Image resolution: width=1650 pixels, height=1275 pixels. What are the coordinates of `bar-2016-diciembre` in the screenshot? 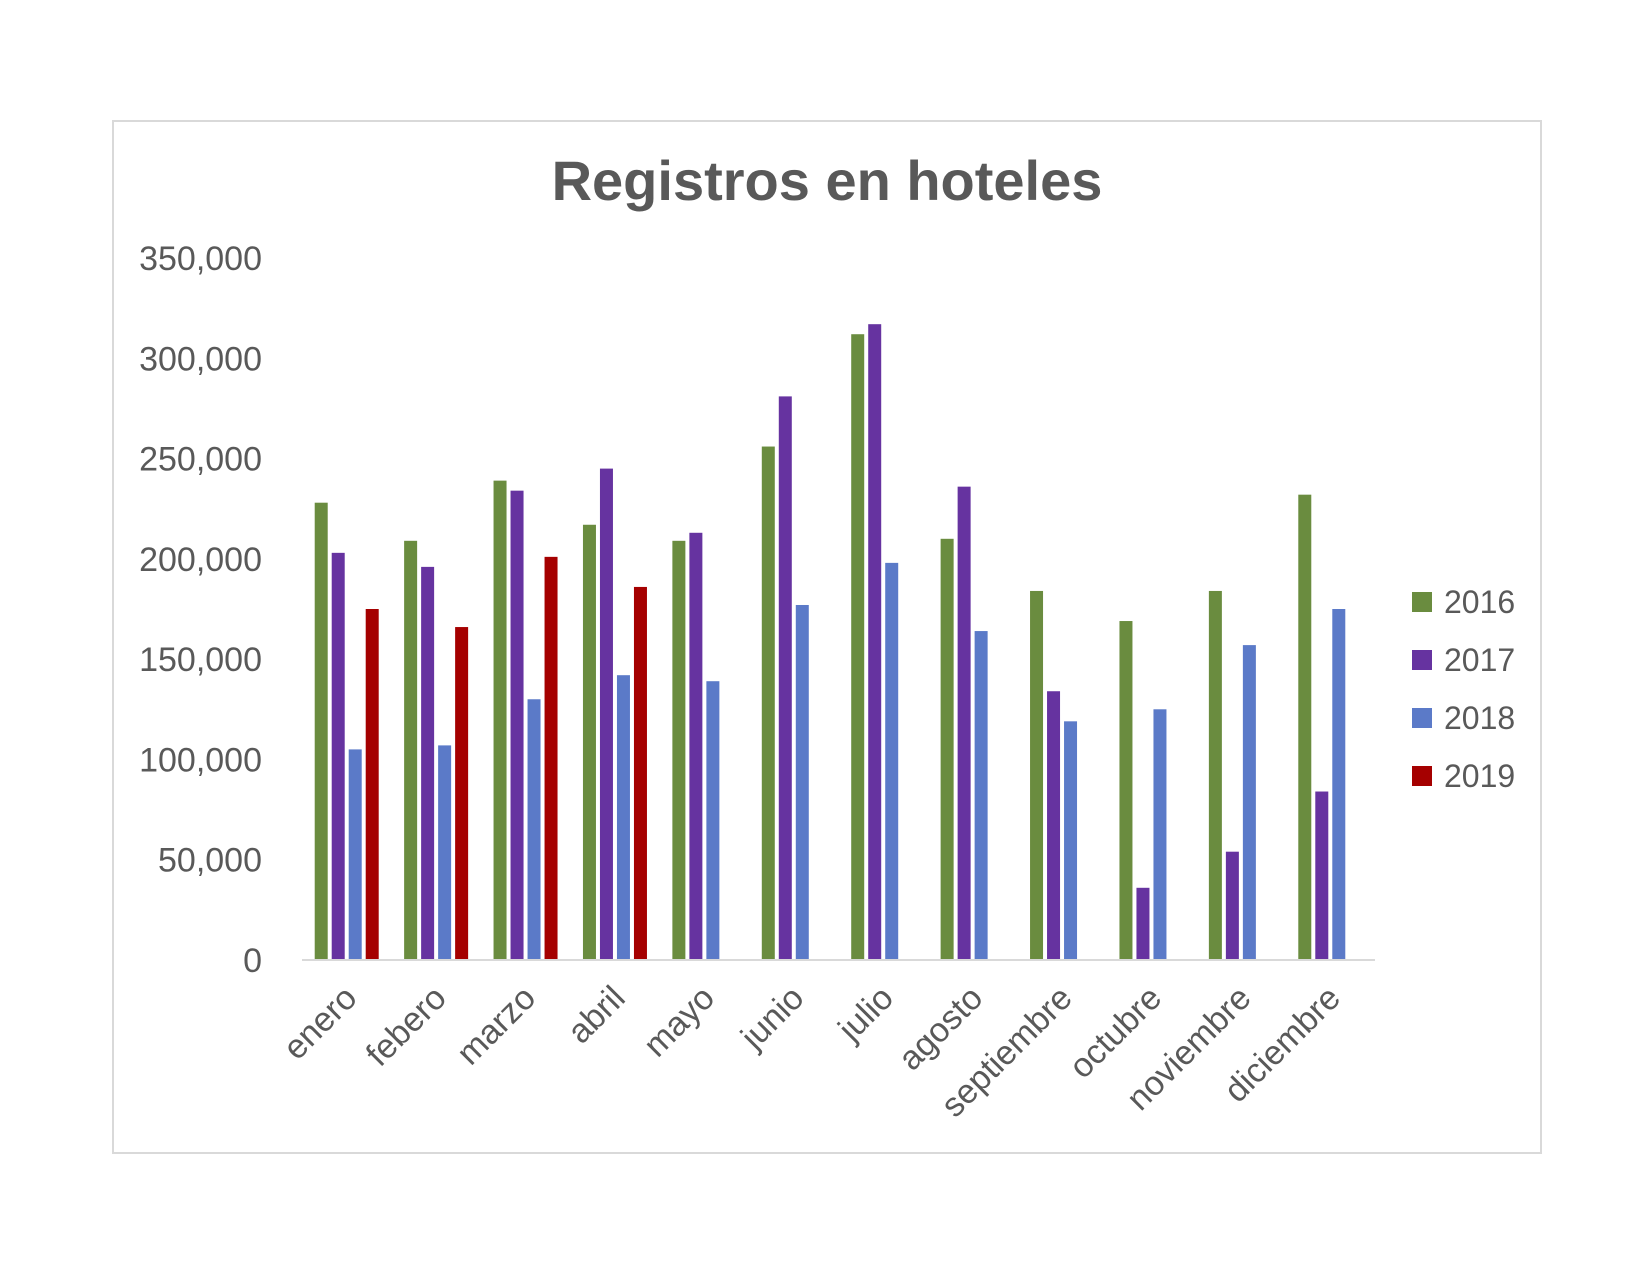 It's located at (1305, 727).